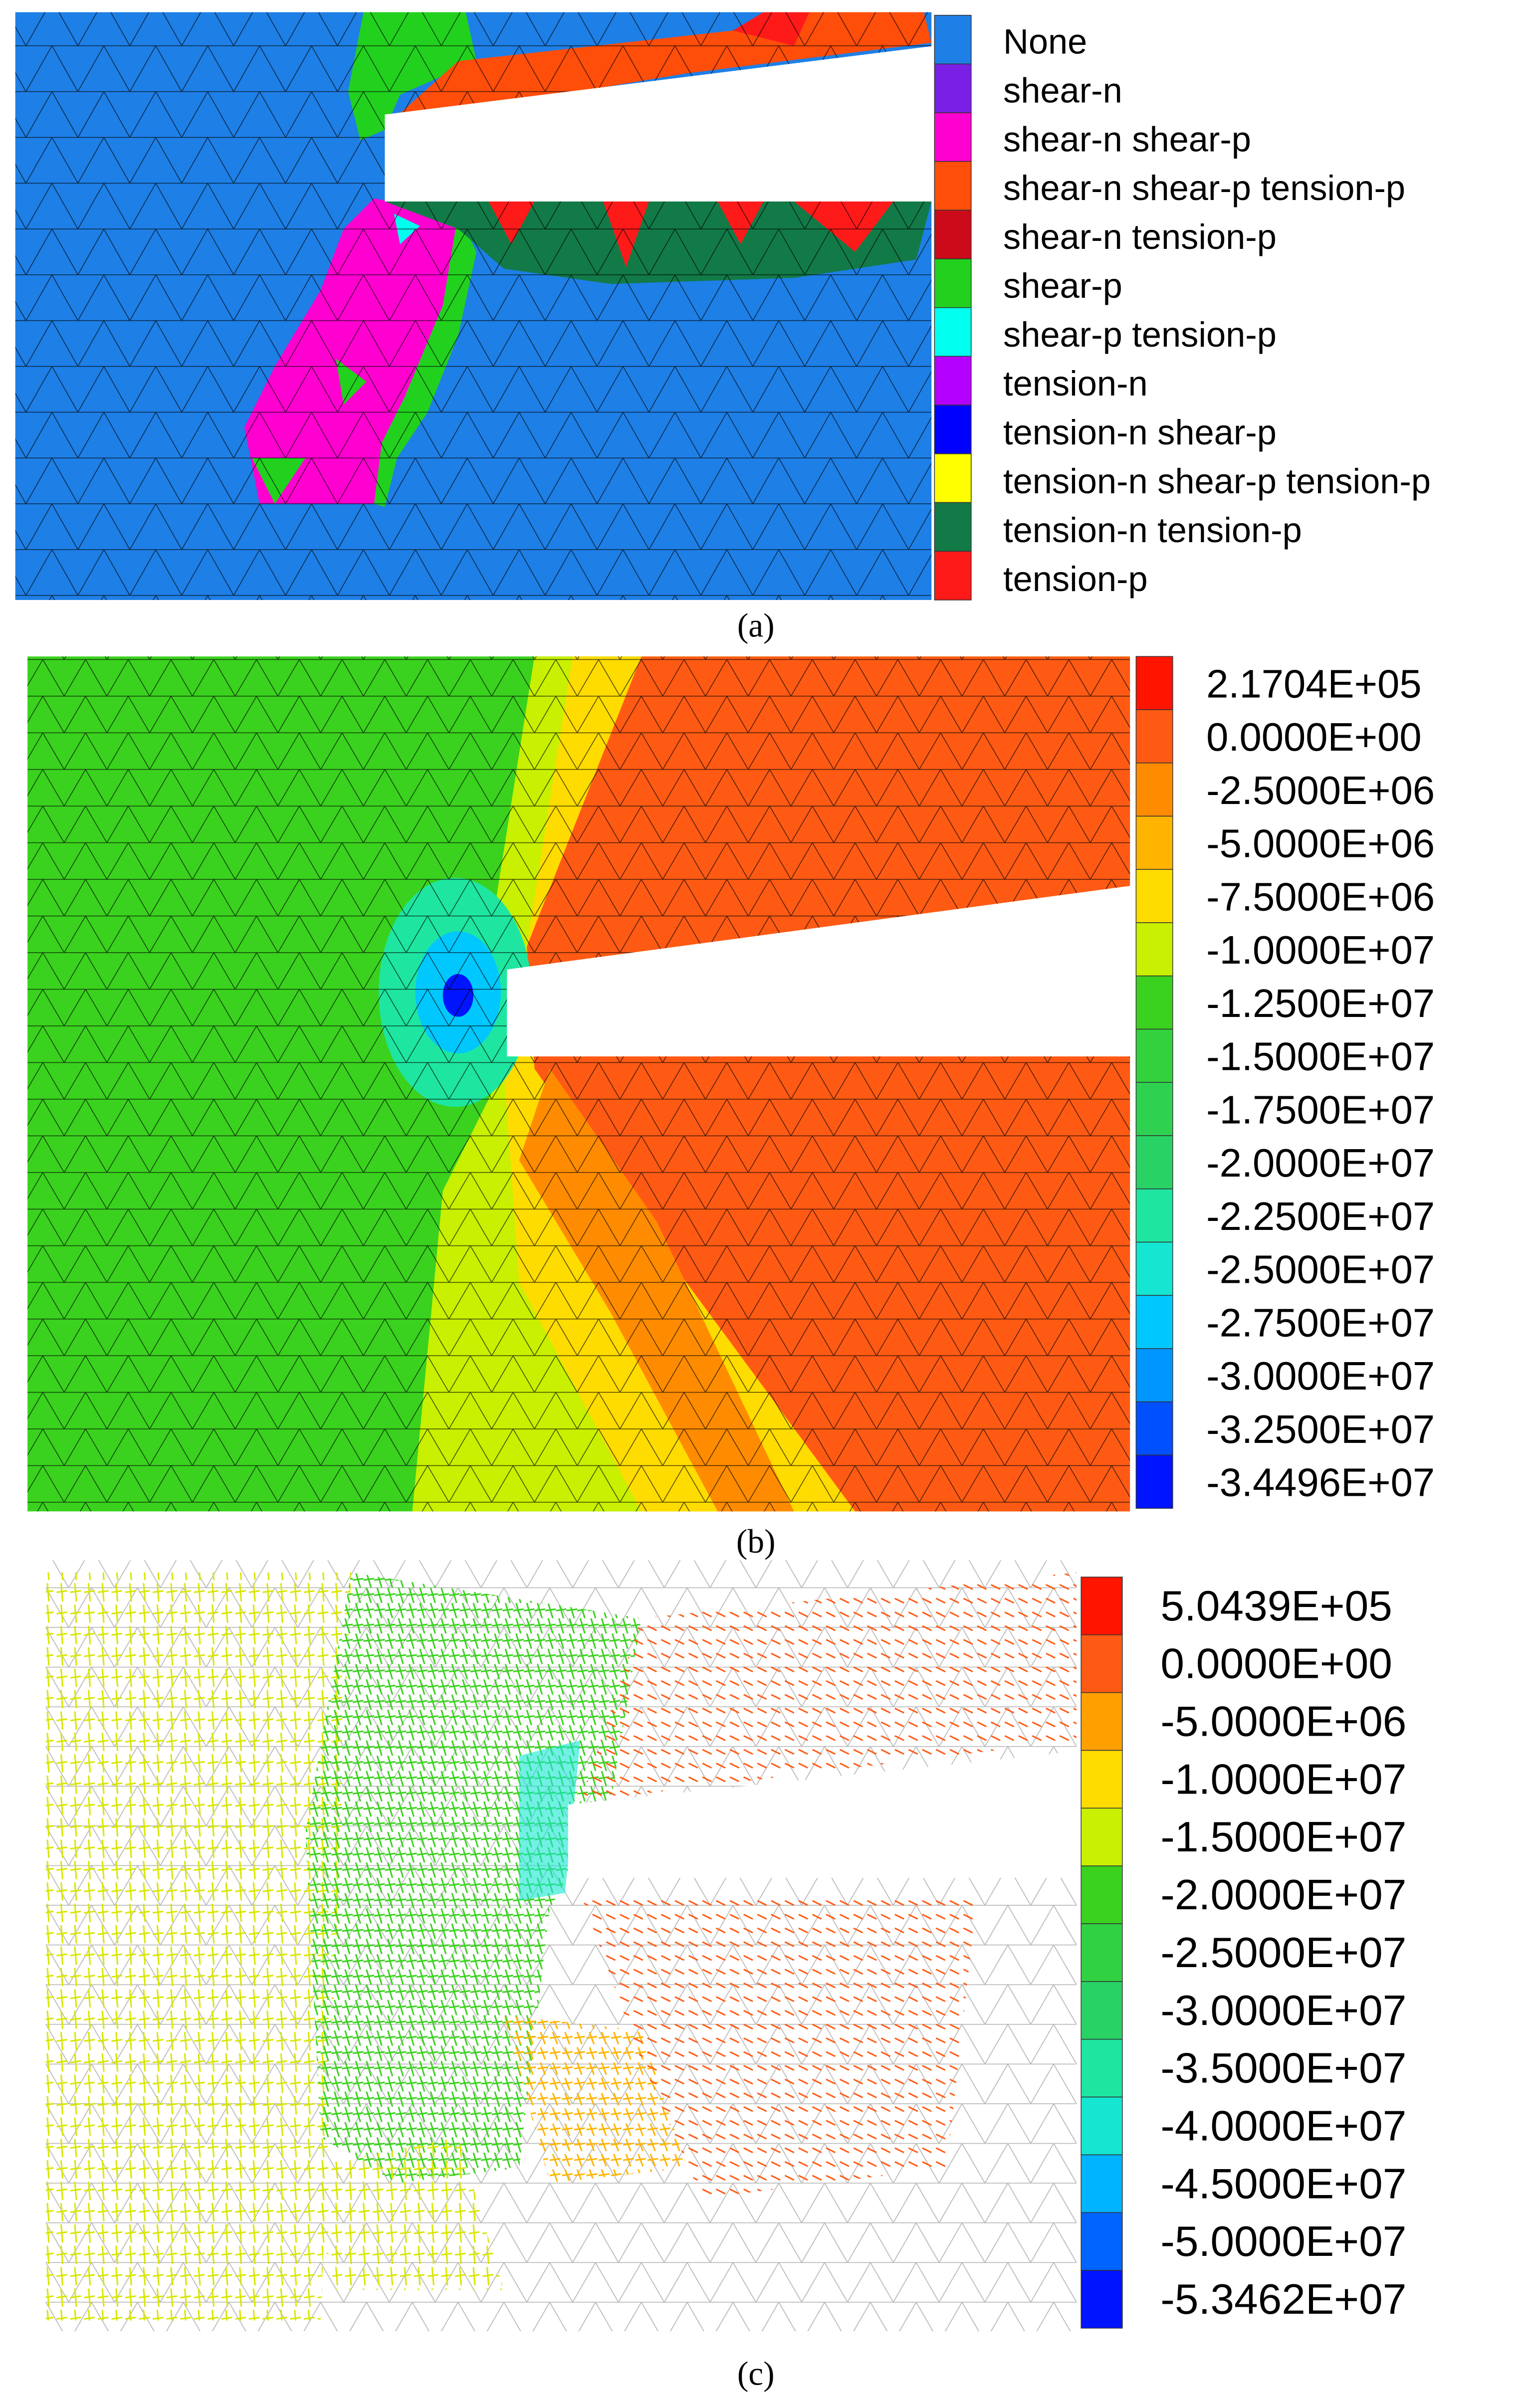 Image resolution: width=1527 pixels, height=2408 pixels. What do you see at coordinates (1283, 2126) in the screenshot?
I see `legend-label: -4.0000E+07` at bounding box center [1283, 2126].